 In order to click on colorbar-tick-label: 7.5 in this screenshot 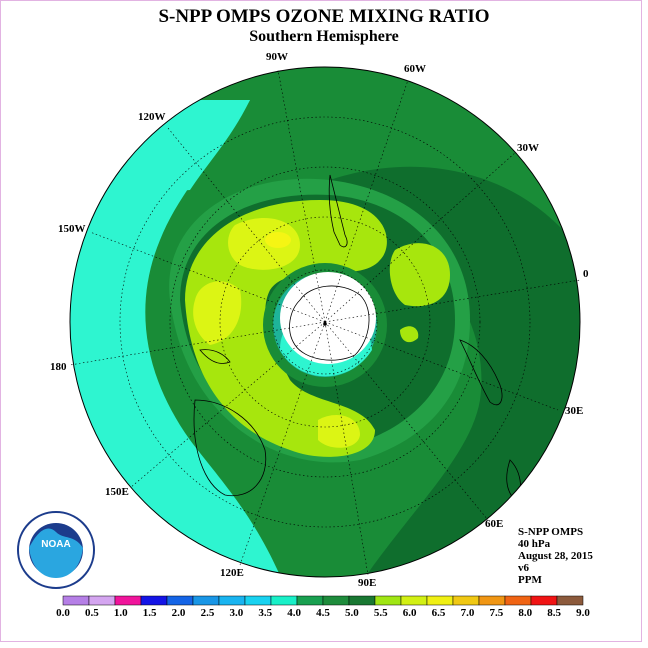, I will do `click(496, 613)`.